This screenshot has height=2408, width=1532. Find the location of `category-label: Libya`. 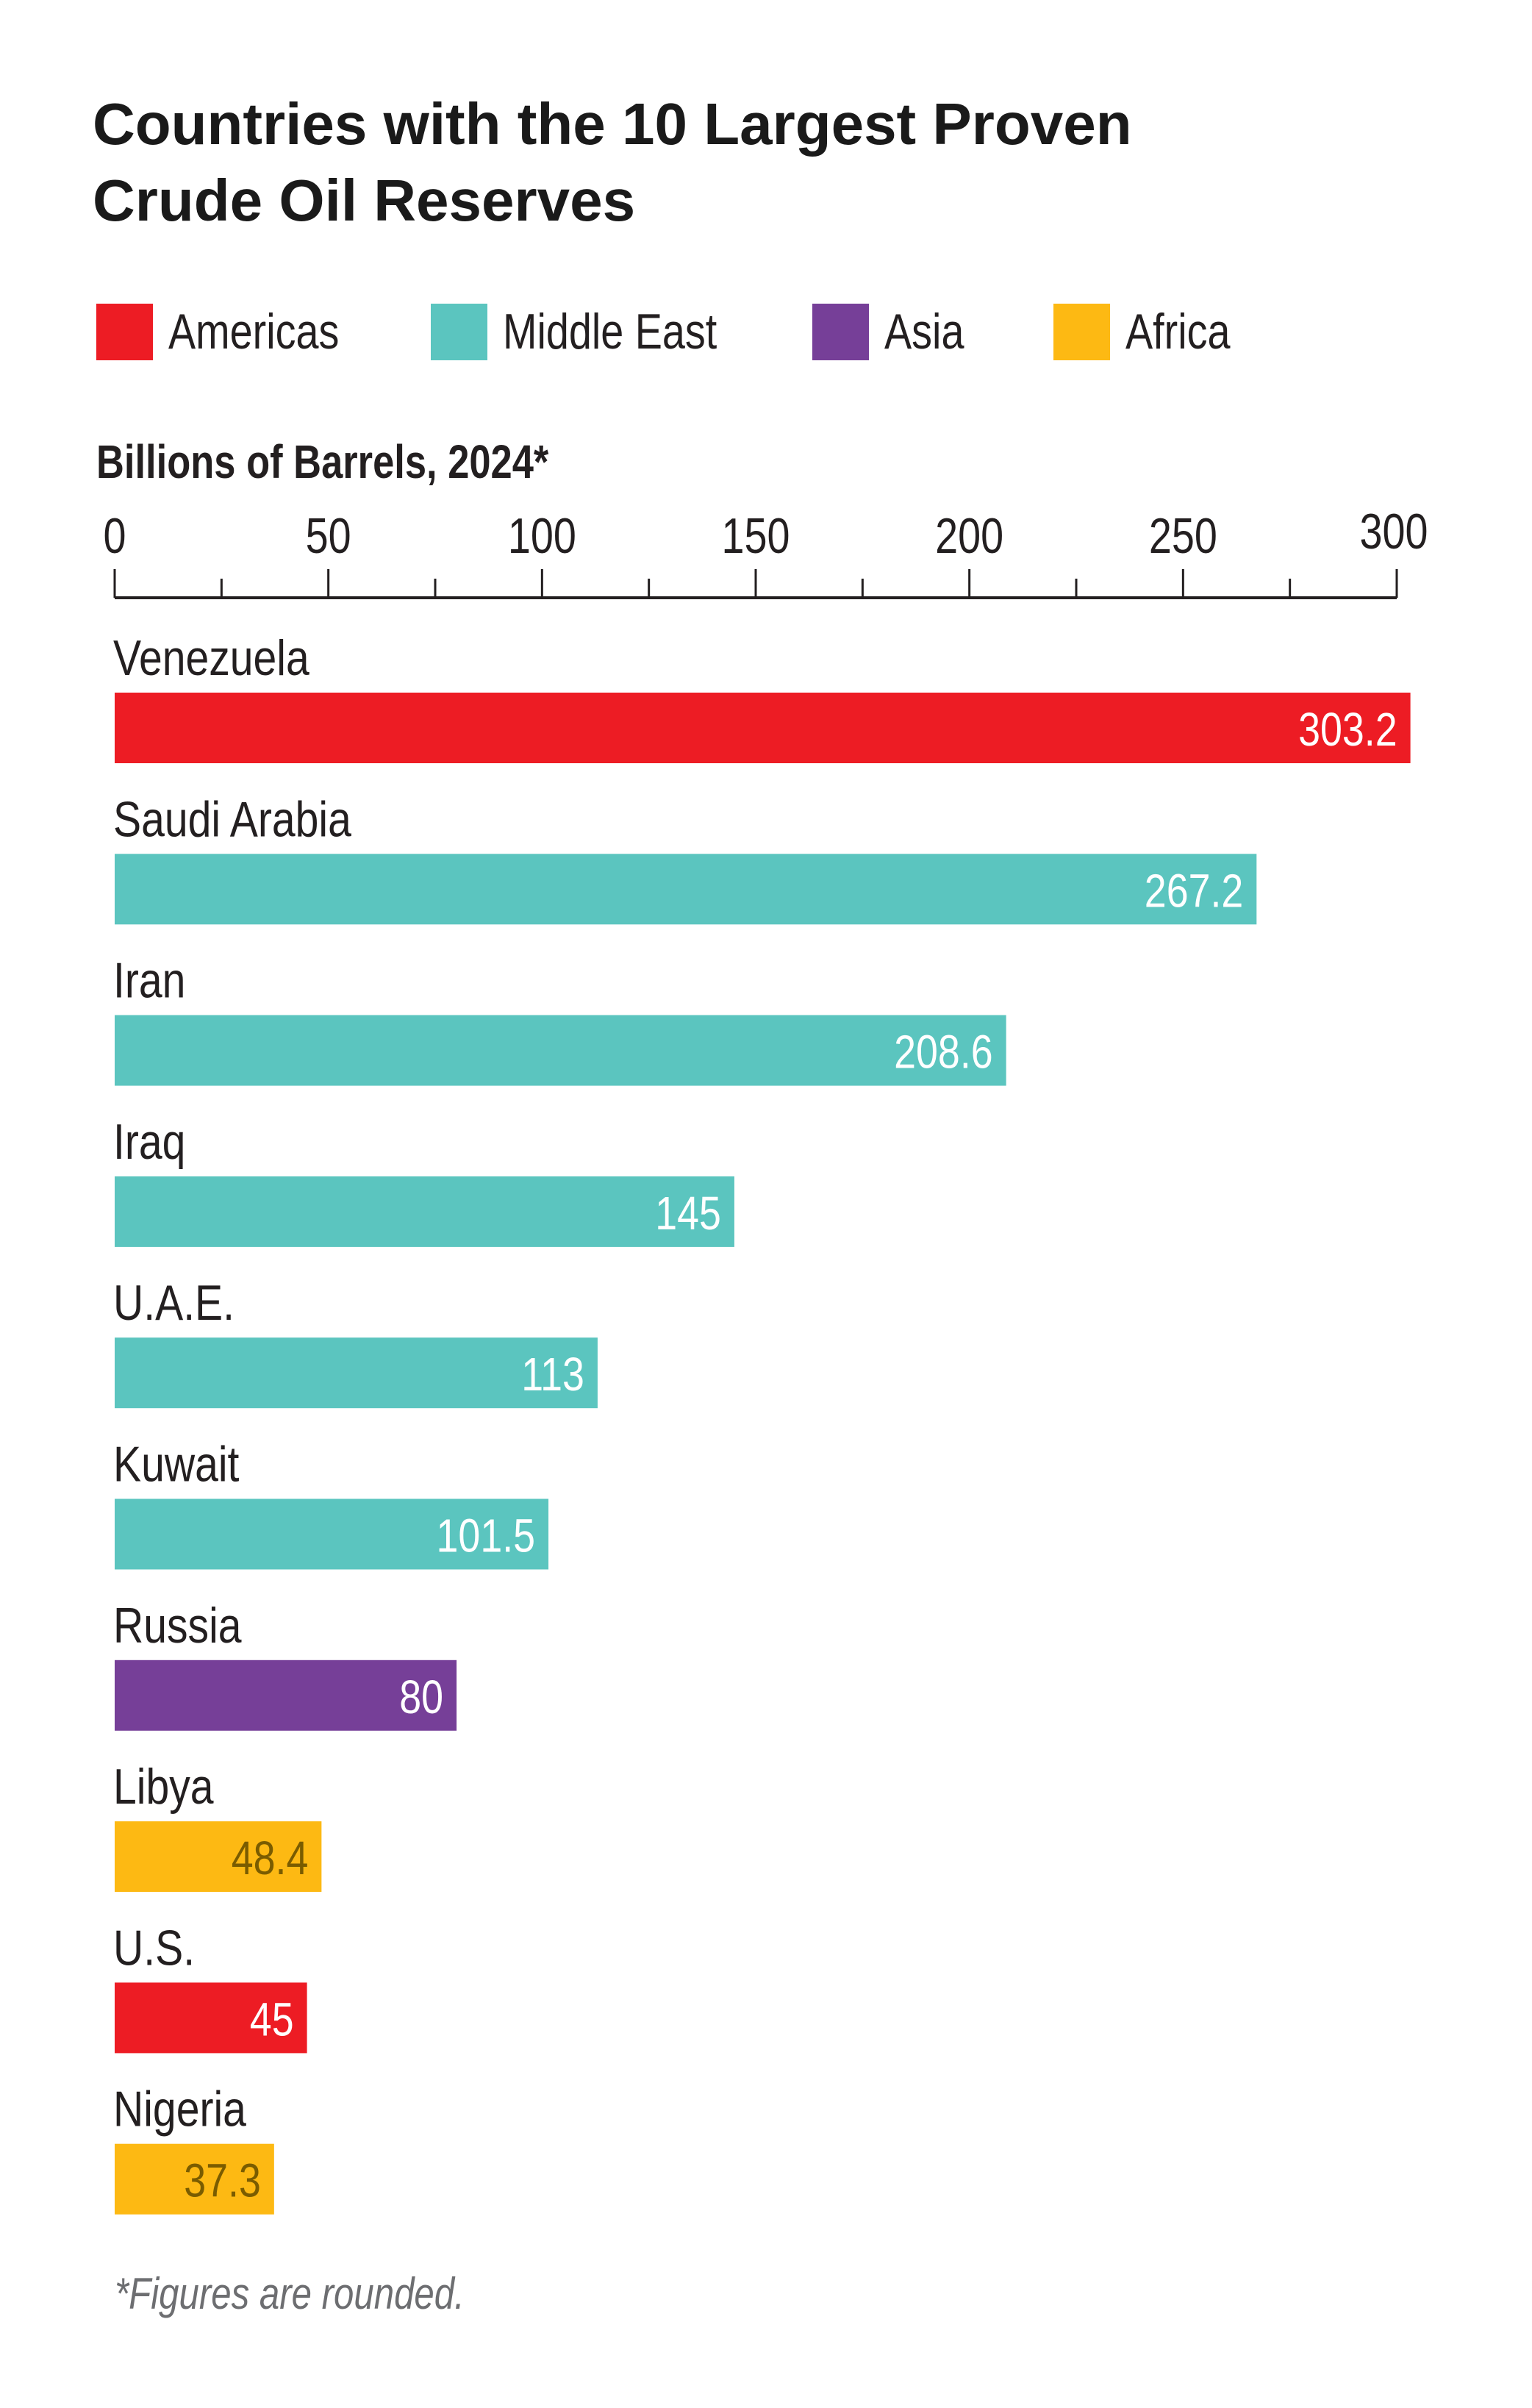

category-label: Libya is located at coordinates (163, 1787).